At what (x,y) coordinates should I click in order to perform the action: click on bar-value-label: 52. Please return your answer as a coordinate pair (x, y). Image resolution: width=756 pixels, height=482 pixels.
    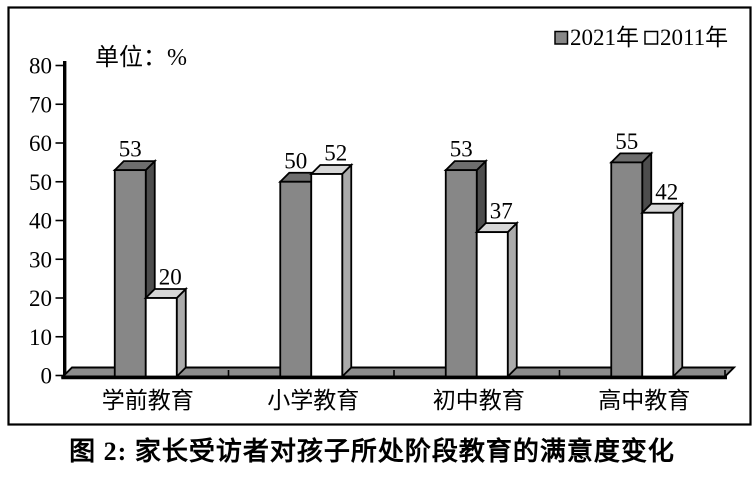
    Looking at the image, I should click on (335, 153).